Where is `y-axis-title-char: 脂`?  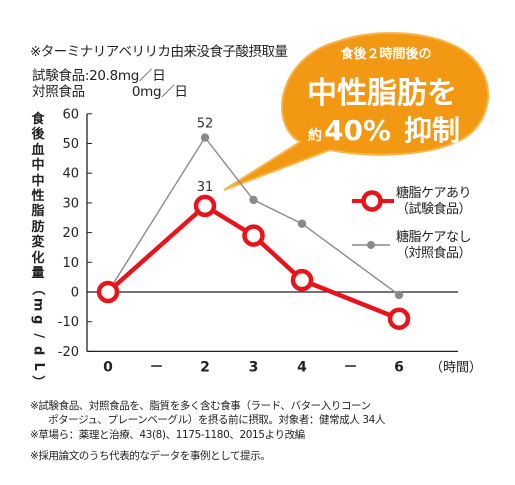 y-axis-title-char: 脂 is located at coordinates (38, 212).